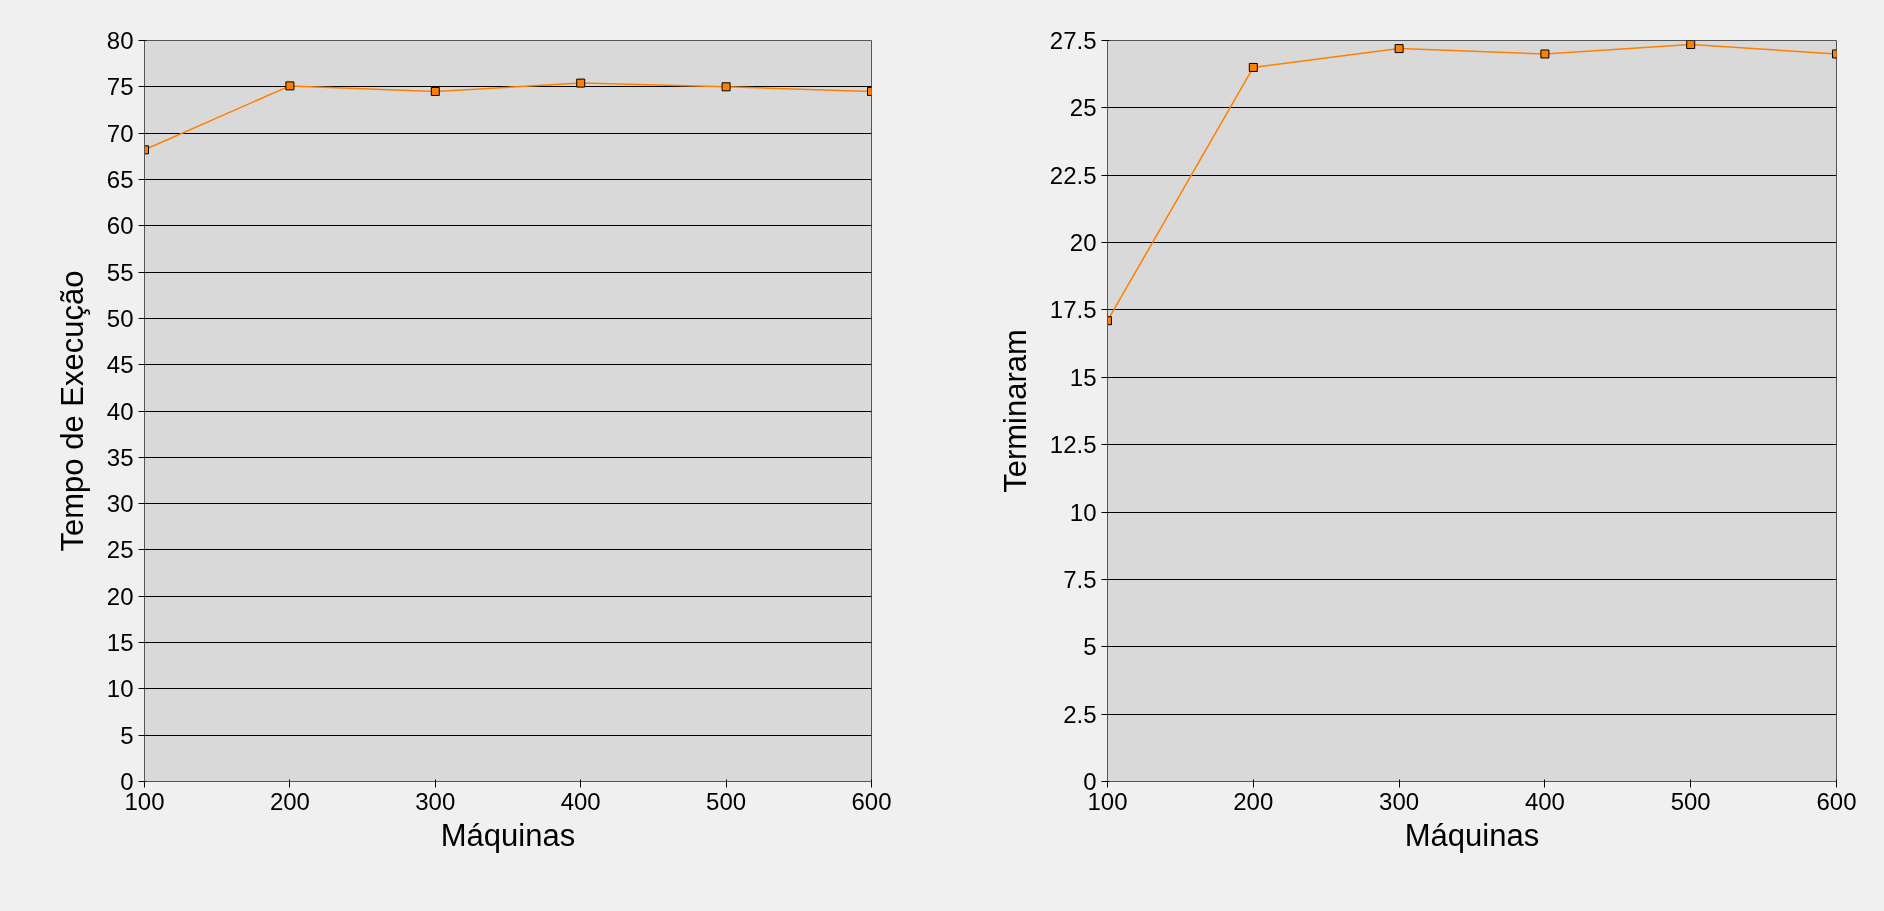  What do you see at coordinates (120, 272) in the screenshot?
I see `y-tick-label: 55` at bounding box center [120, 272].